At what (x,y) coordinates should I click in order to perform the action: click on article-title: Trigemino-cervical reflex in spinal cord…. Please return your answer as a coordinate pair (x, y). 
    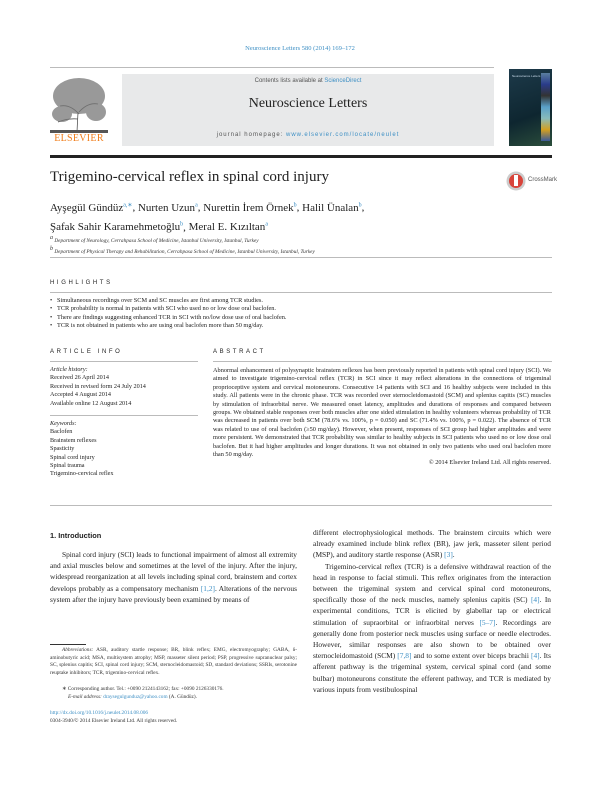
    Looking at the image, I should click on (189, 177).